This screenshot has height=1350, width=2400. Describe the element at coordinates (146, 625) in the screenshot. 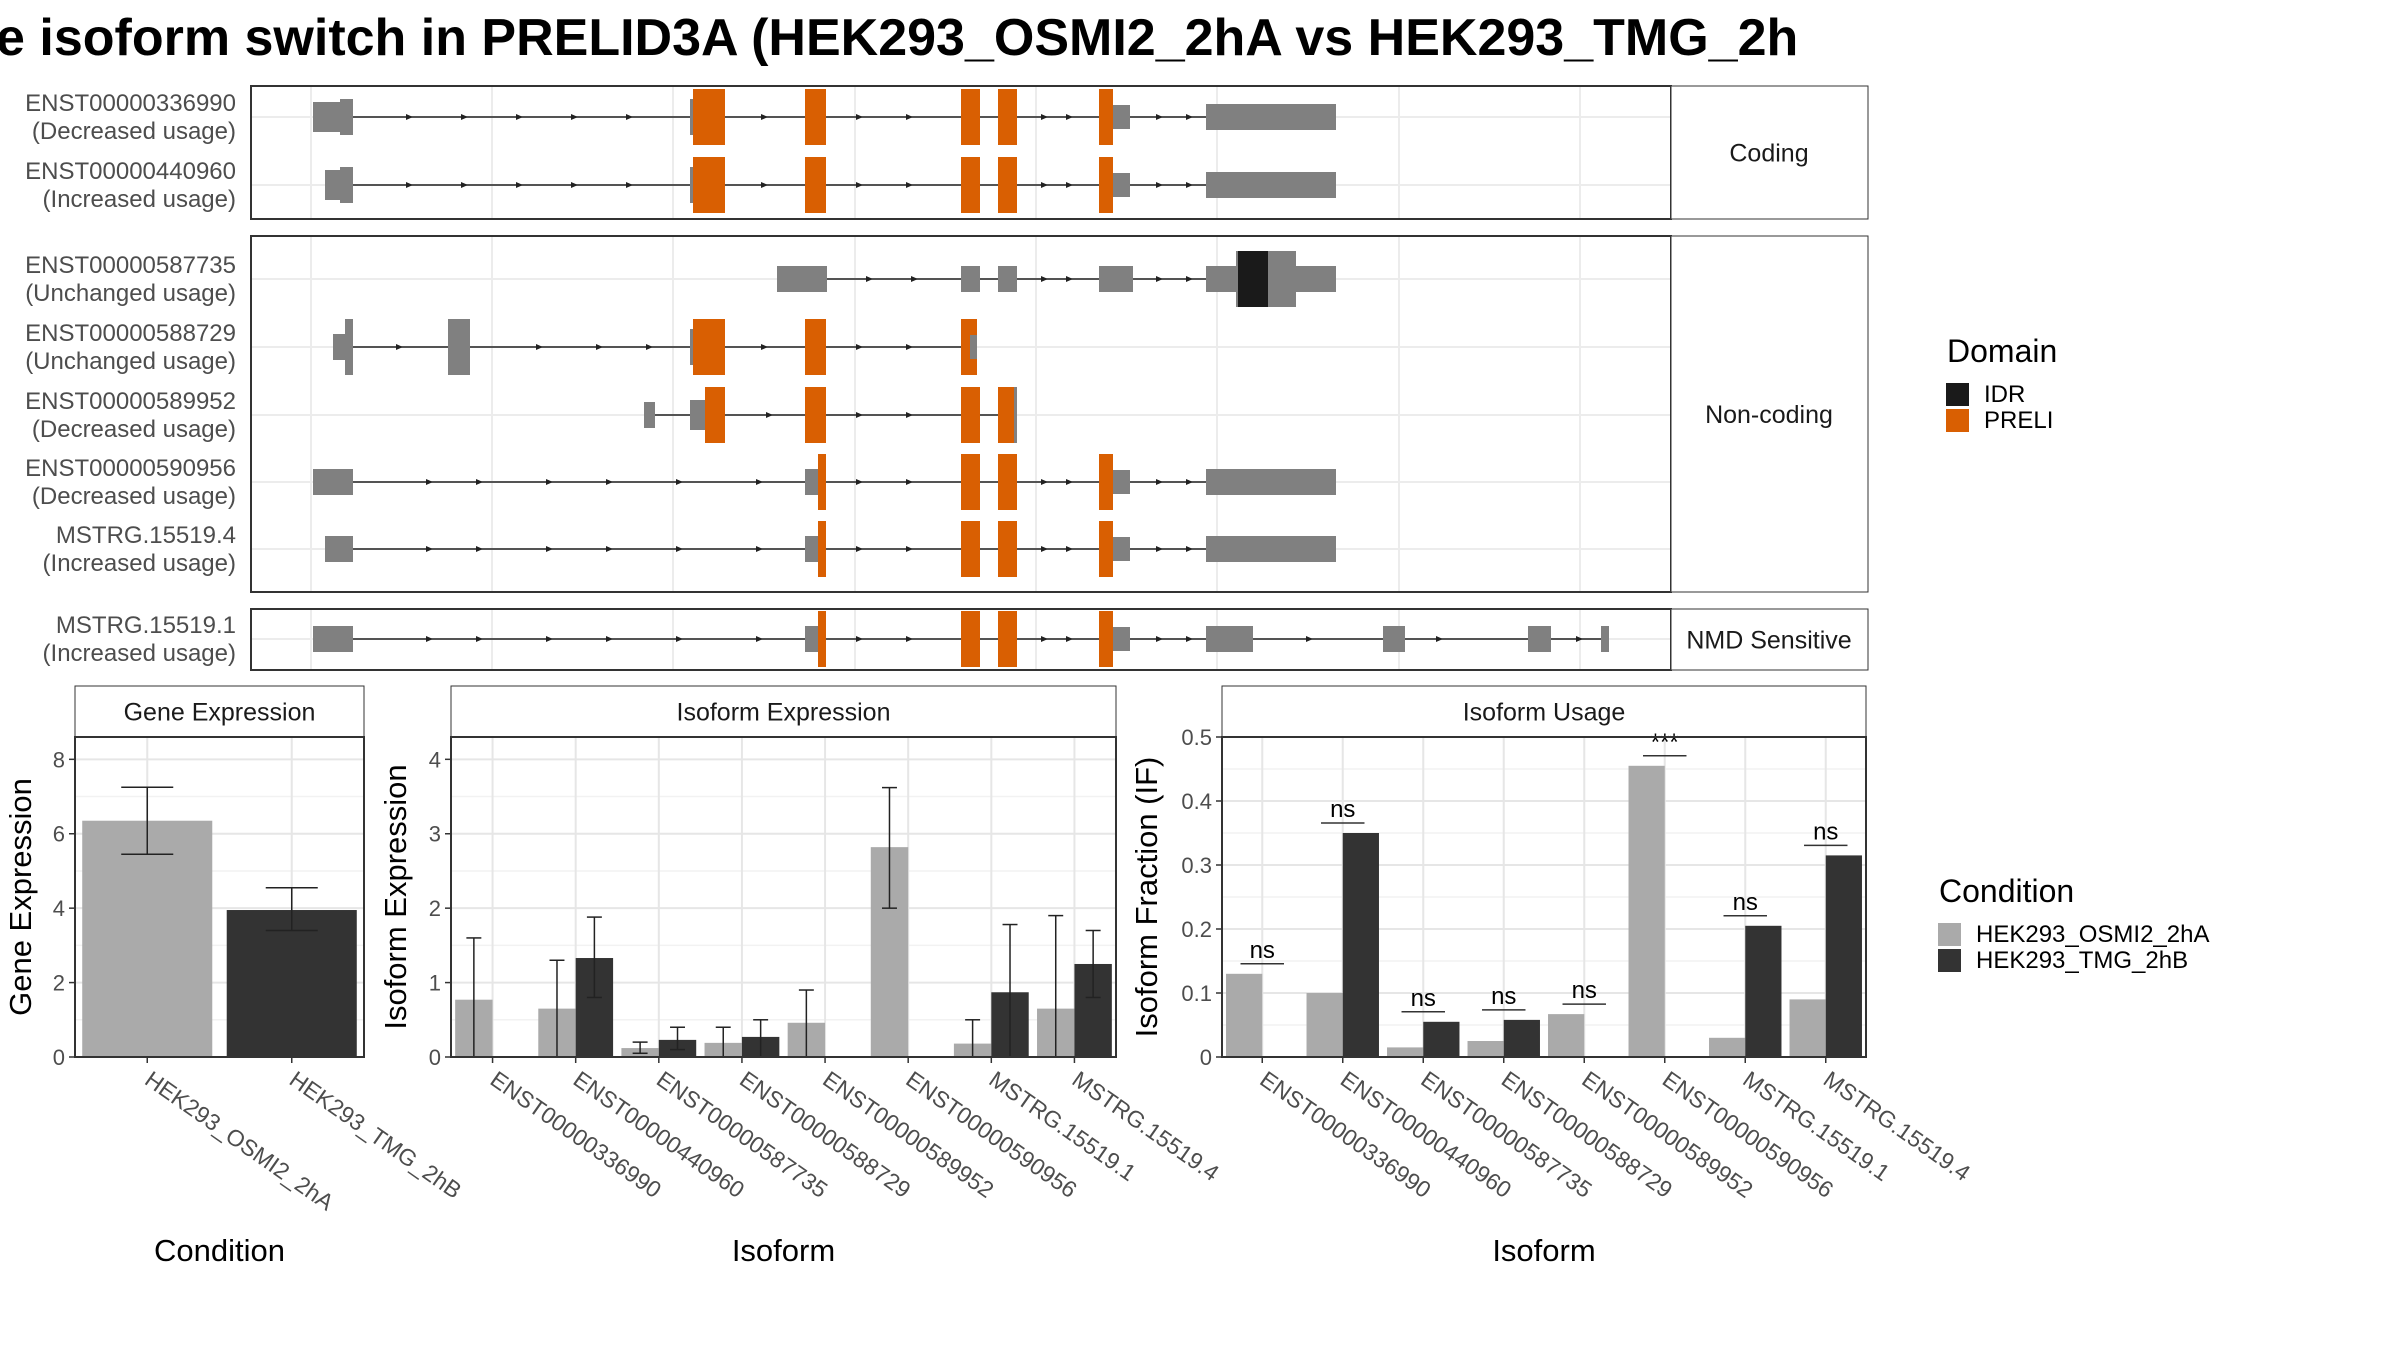

I see `transcript-id-label: MSTRG.15519.1` at that location.